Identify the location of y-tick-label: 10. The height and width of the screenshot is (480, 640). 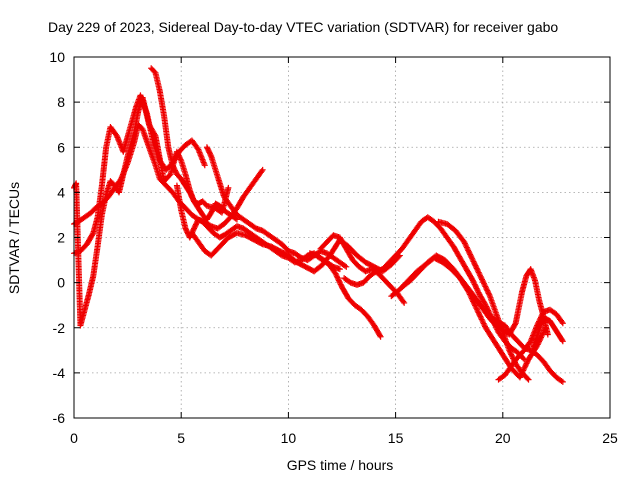
(57, 57).